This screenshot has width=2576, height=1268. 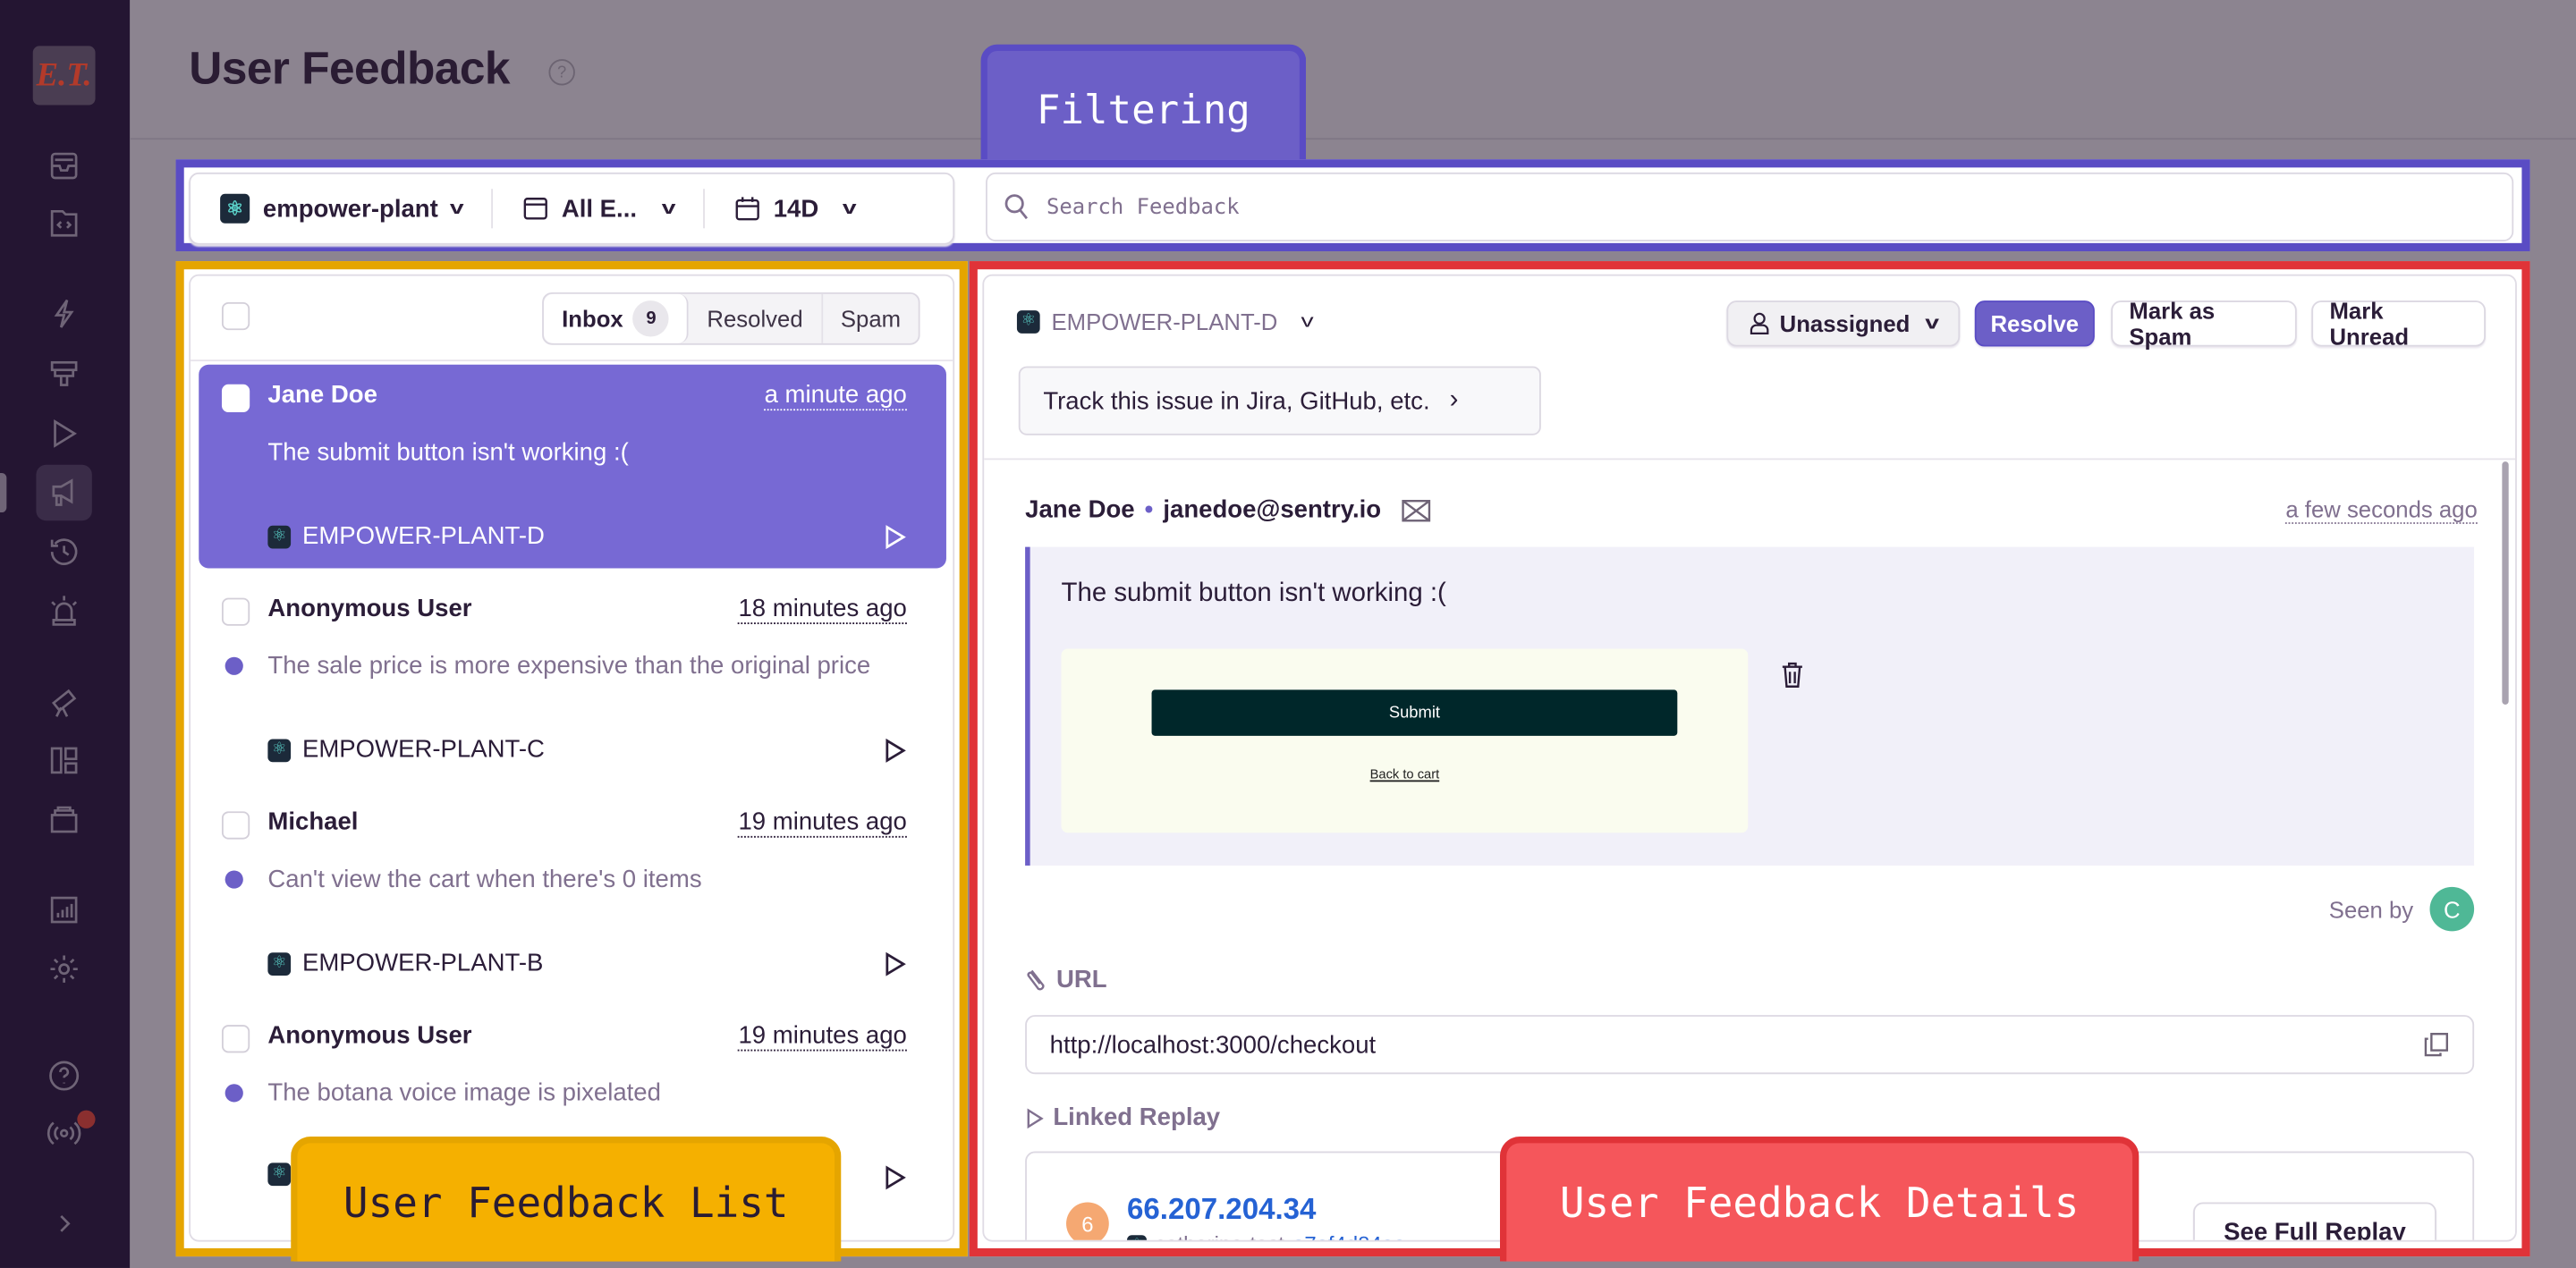 What do you see at coordinates (63, 968) in the screenshot?
I see `gear-icon` at bounding box center [63, 968].